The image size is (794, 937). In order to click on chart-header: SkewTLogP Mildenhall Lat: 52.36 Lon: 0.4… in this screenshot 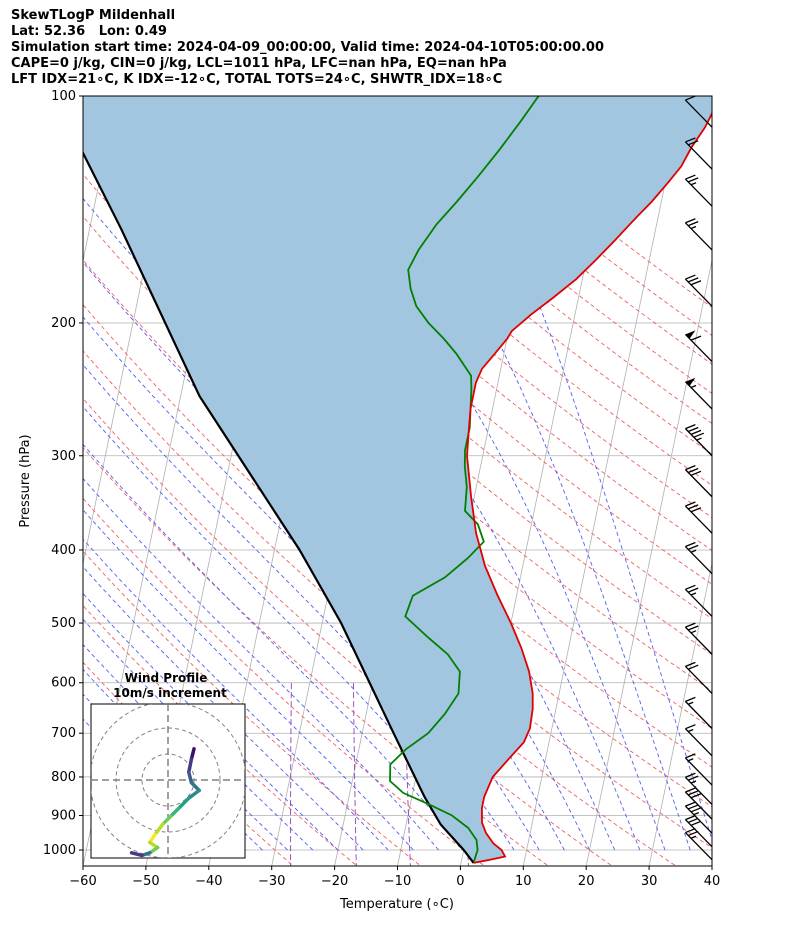, I will do `click(307, 48)`.